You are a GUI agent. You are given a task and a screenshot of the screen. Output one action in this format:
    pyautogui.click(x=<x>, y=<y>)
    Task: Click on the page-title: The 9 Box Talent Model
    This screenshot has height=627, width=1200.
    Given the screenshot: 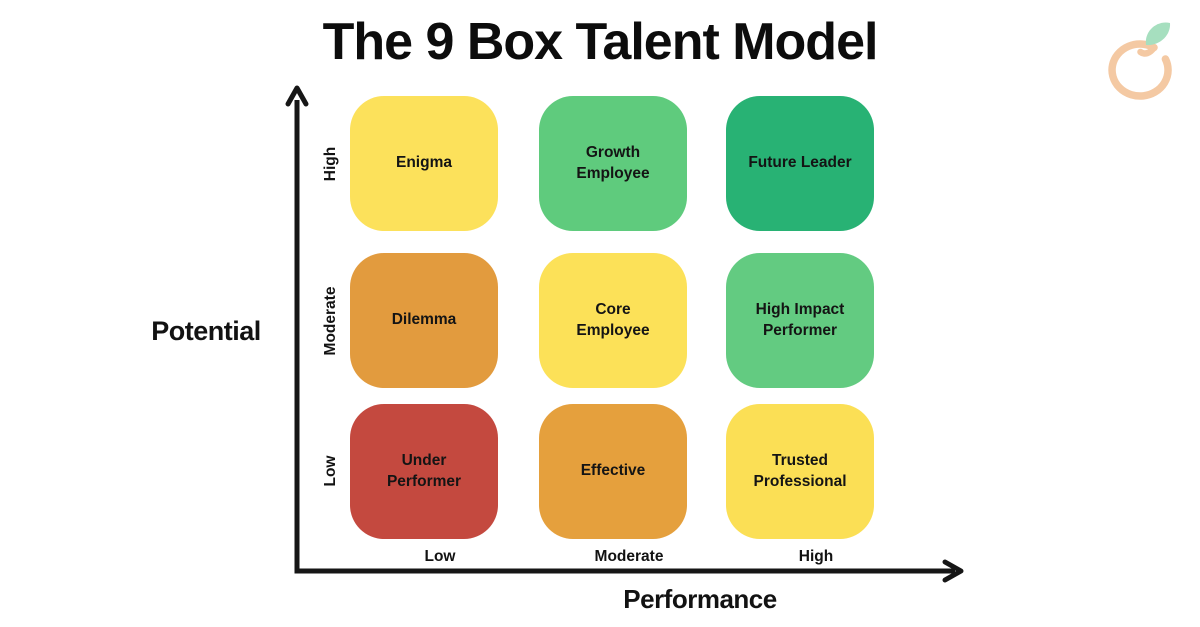 What is the action you would take?
    pyautogui.click(x=600, y=42)
    